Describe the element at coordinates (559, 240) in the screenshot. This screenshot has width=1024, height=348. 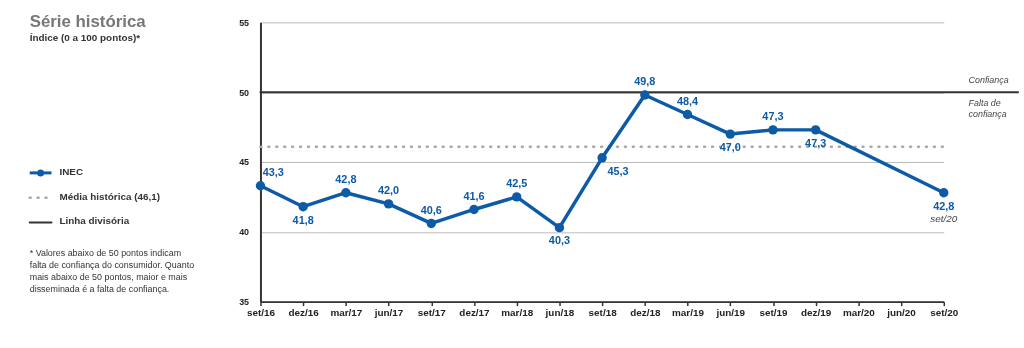
I see `data-label: 40,3` at that location.